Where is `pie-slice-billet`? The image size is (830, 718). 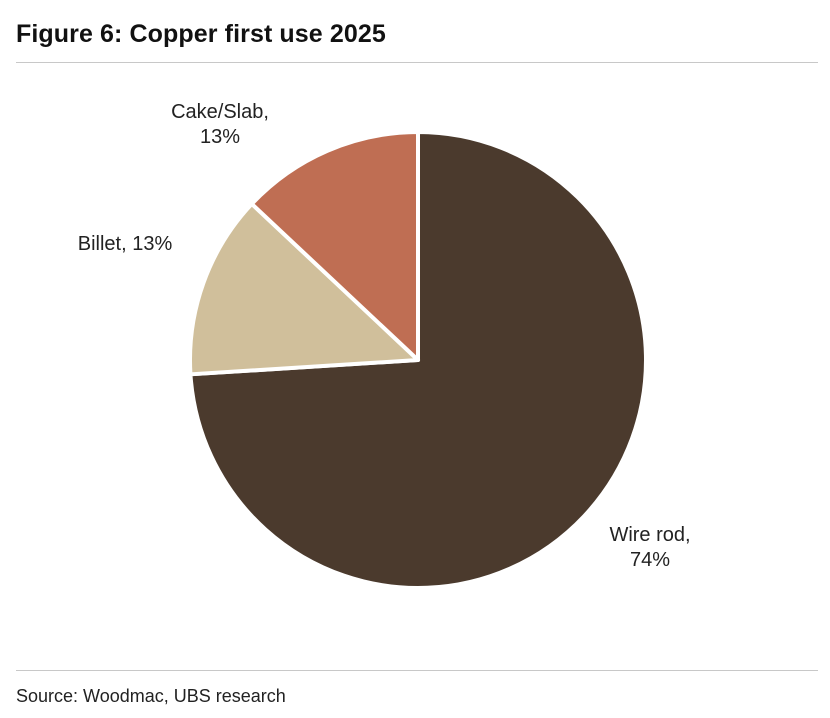
pie-slice-billet is located at coordinates (304, 289).